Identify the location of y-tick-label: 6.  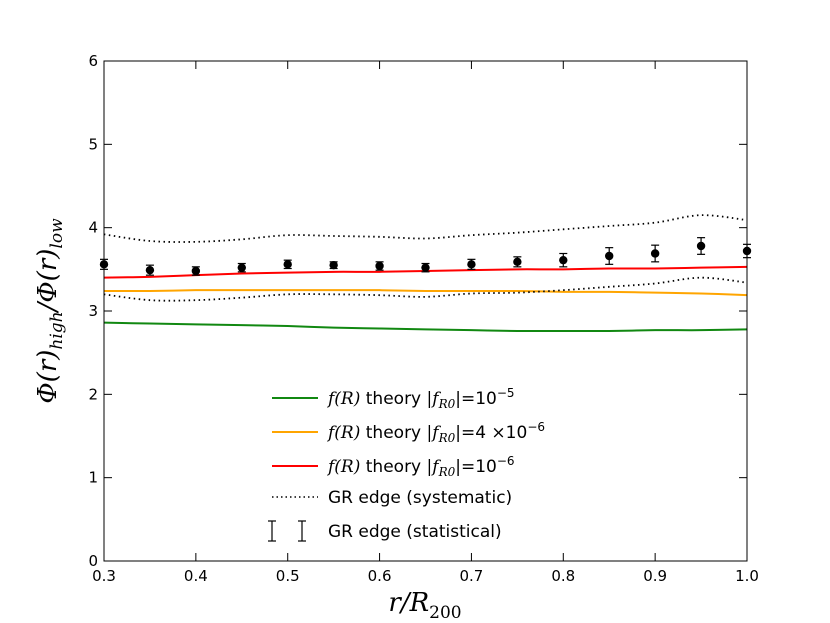
(93, 61).